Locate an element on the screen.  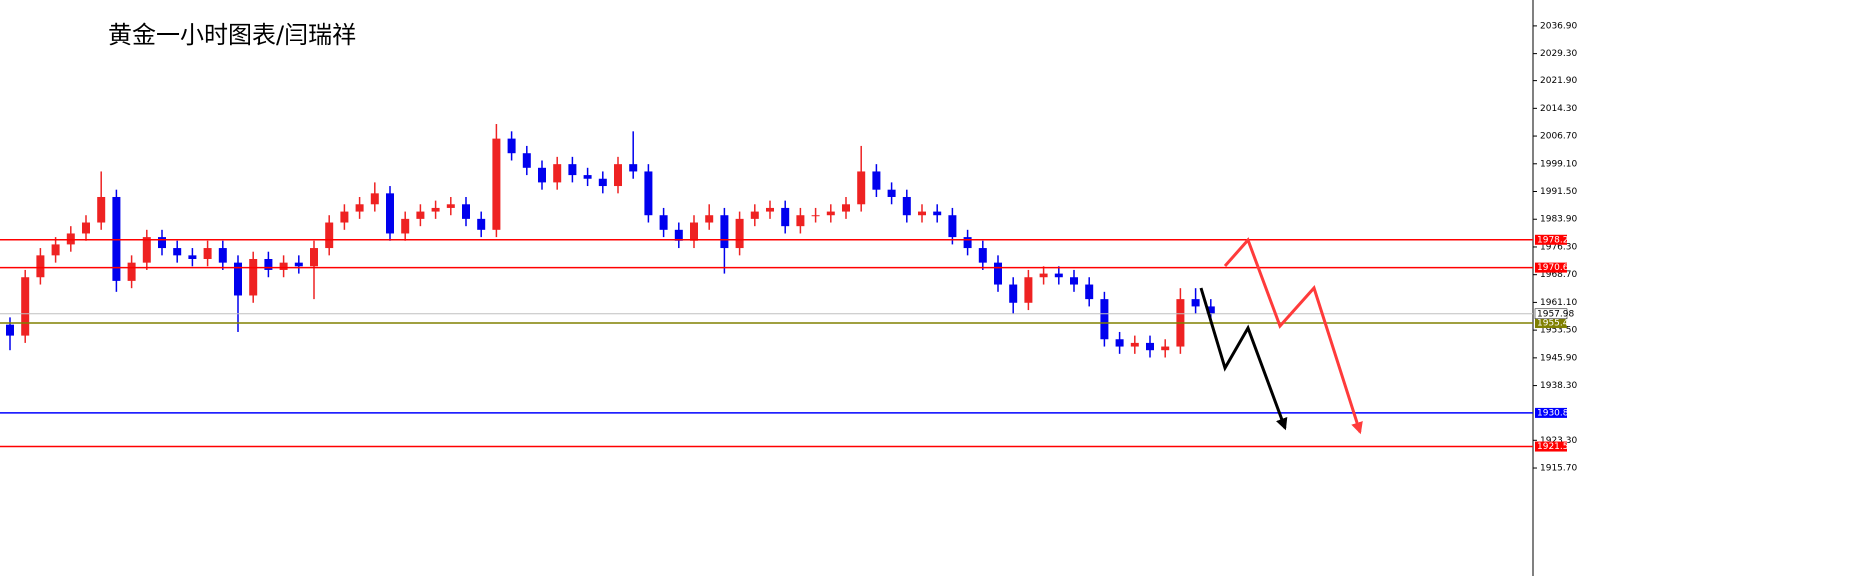
y-tick-label: 2021.90 is located at coordinates (1558, 81).